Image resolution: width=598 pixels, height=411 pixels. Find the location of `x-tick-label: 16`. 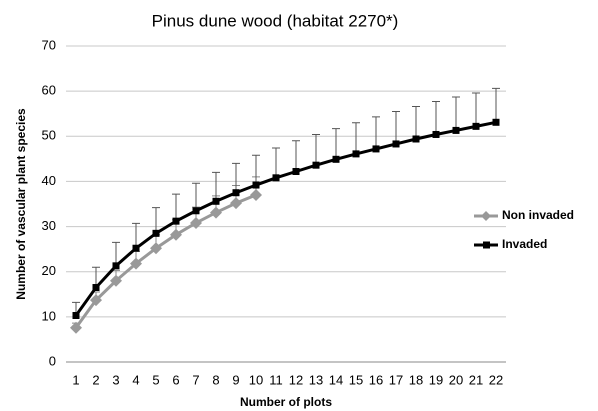

x-tick-label: 16 is located at coordinates (376, 379).